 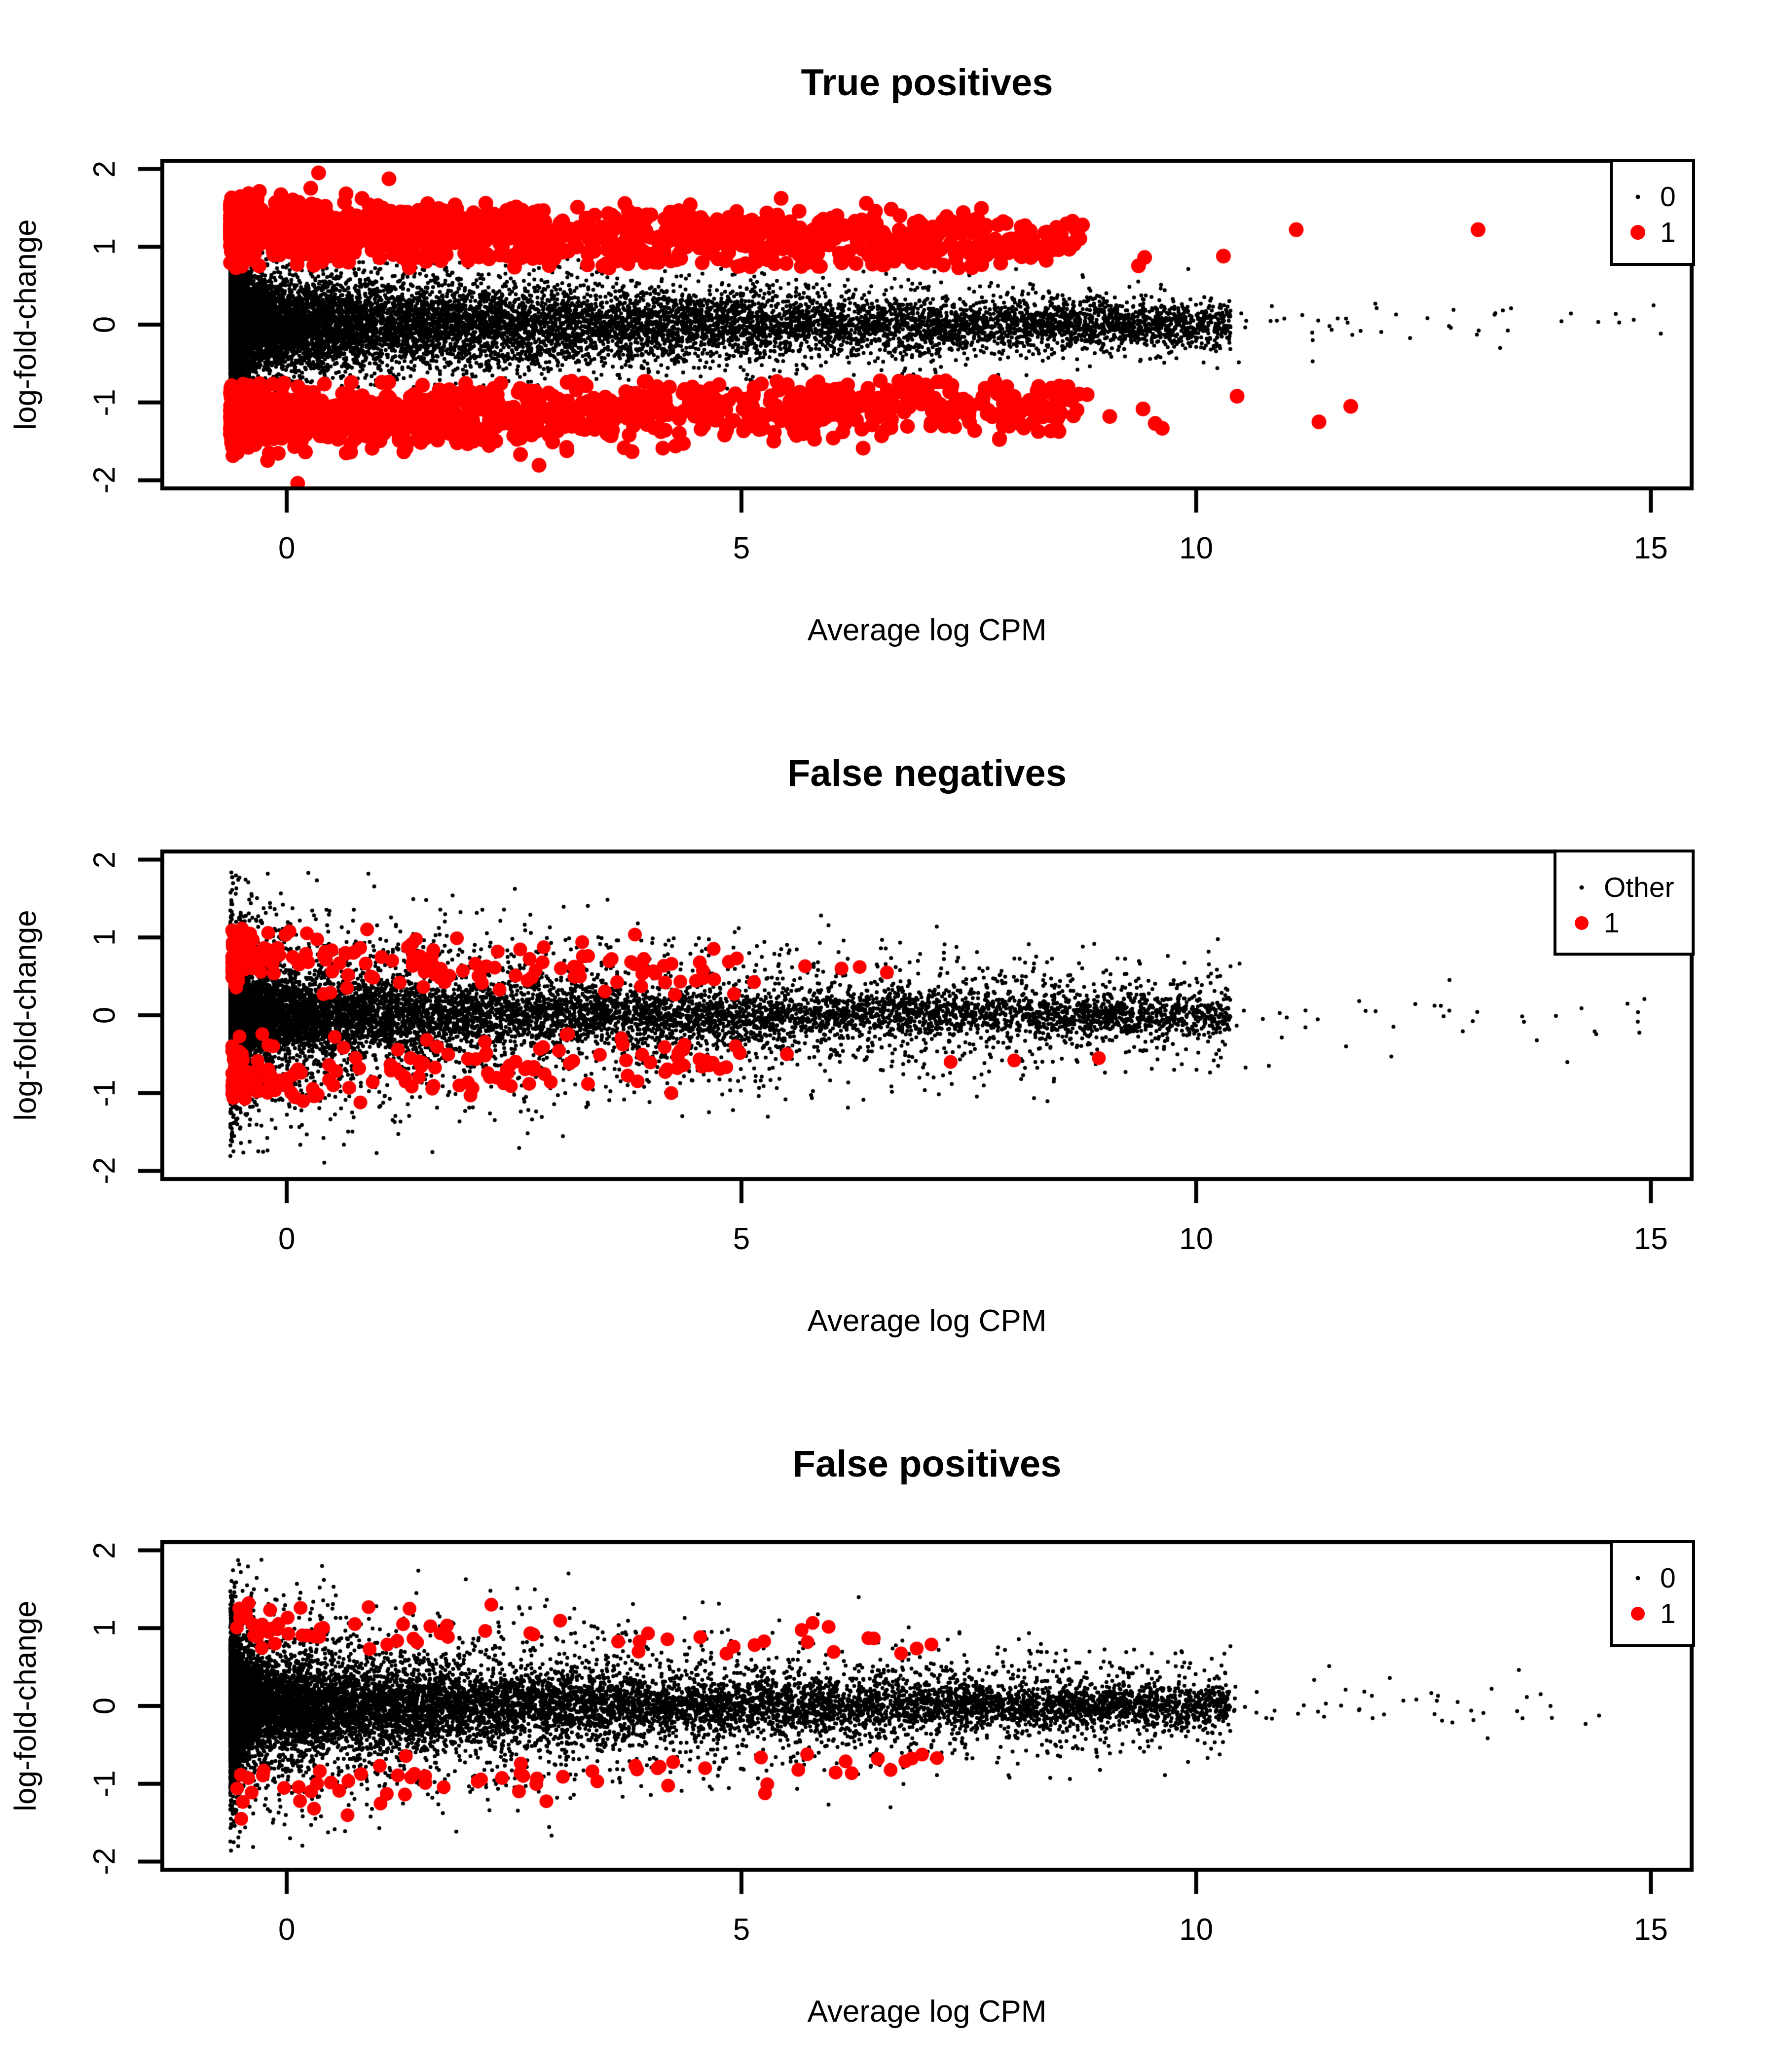 I want to click on legend-item: Other, so click(x=1624, y=888).